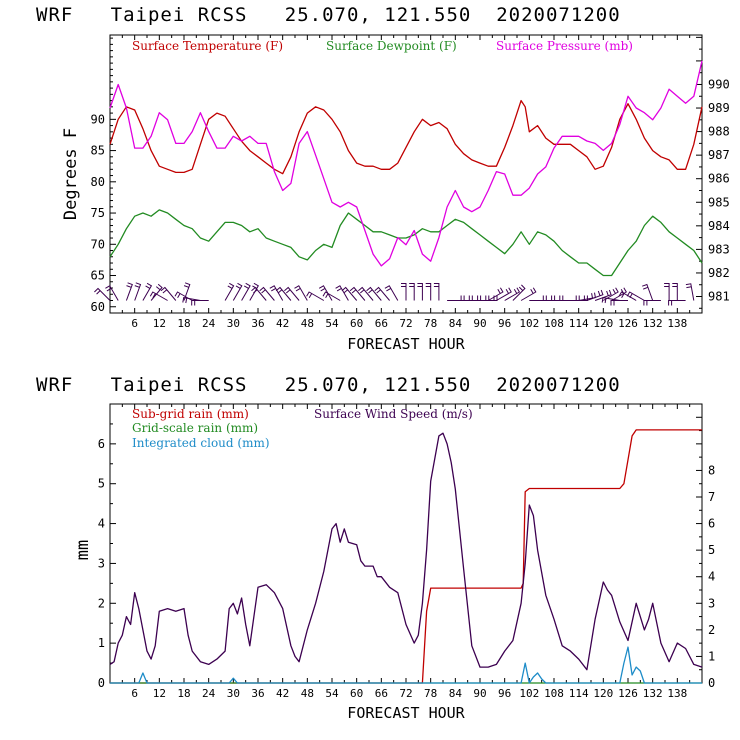 This screenshot has width=740, height=740. I want to click on series-line-surface-dewpoint, so click(406, 243).